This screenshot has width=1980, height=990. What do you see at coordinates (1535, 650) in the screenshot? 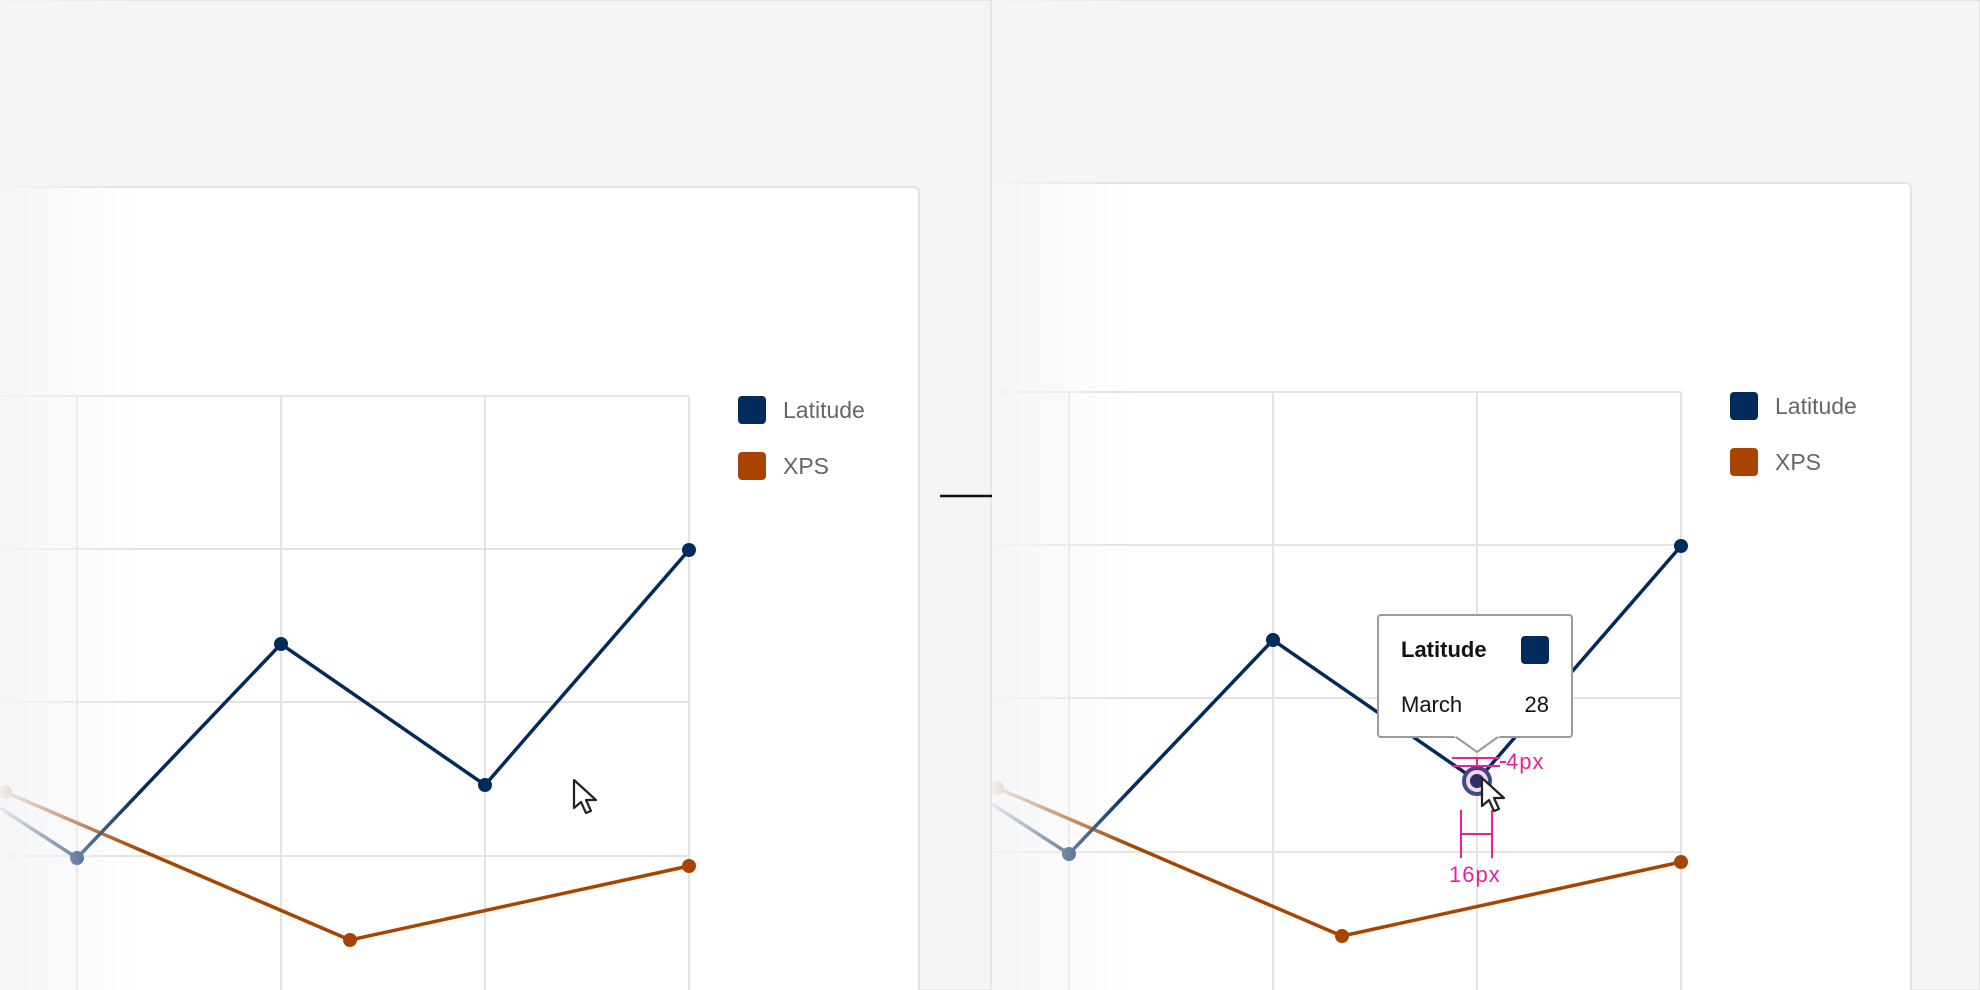
I see `tooltip-swatch` at bounding box center [1535, 650].